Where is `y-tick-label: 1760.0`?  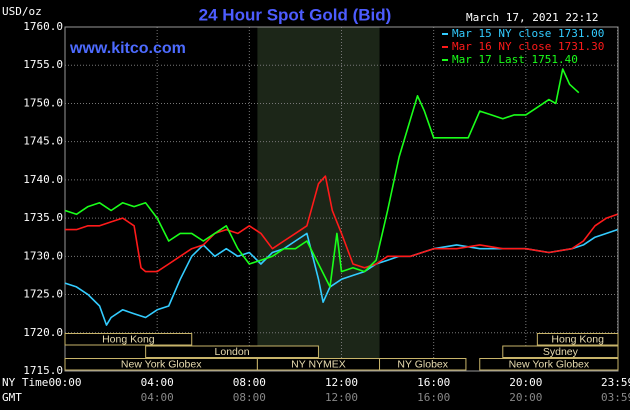 y-tick-label: 1760.0 is located at coordinates (43, 26).